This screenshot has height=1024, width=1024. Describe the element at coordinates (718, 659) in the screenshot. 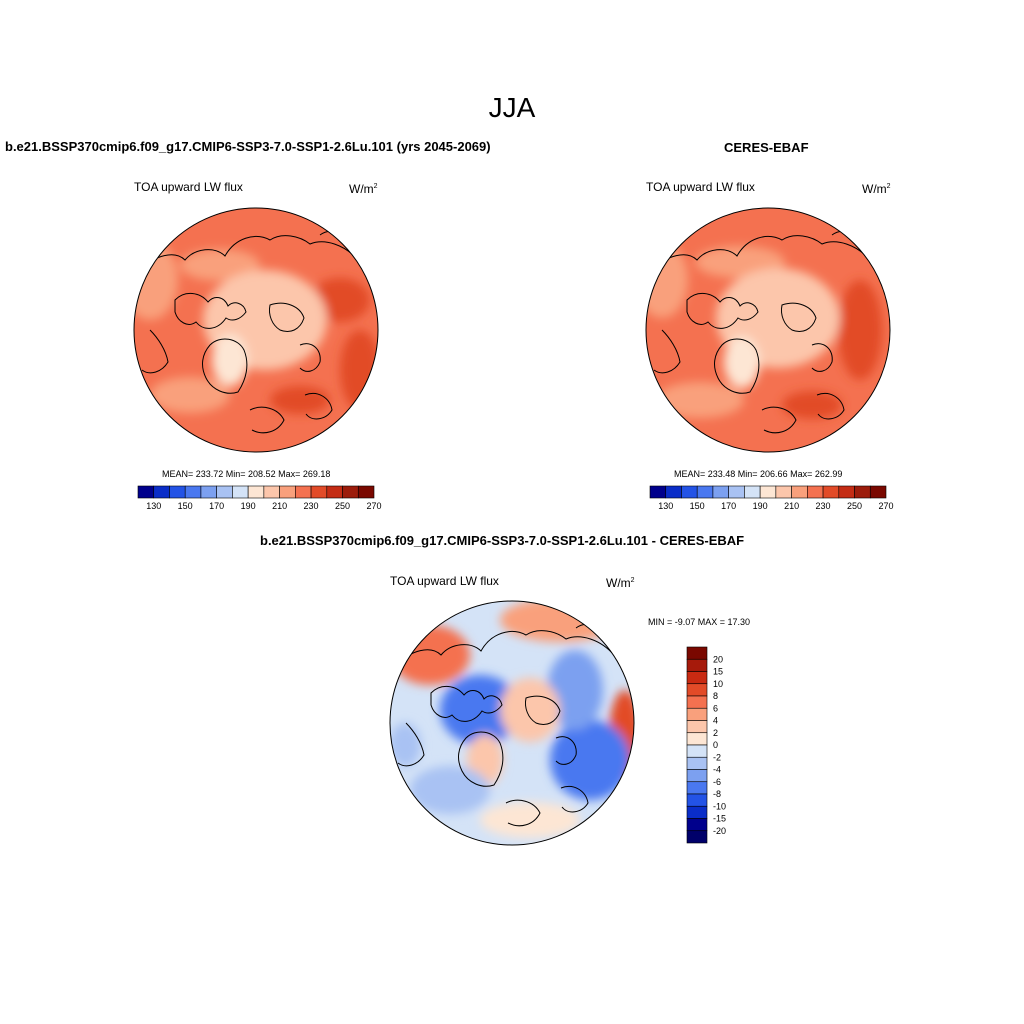

I see `colorbar-difference-label: 20` at that location.